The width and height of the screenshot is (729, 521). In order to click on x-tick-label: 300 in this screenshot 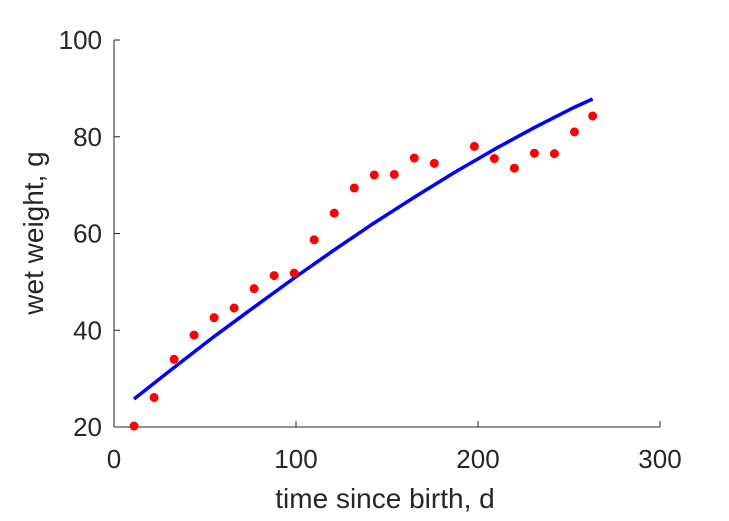, I will do `click(659, 459)`.